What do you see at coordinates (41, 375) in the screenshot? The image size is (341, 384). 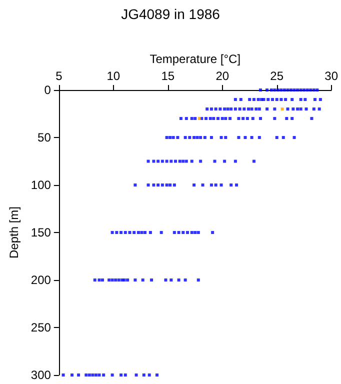 I see `y-tick-label: 300` at bounding box center [41, 375].